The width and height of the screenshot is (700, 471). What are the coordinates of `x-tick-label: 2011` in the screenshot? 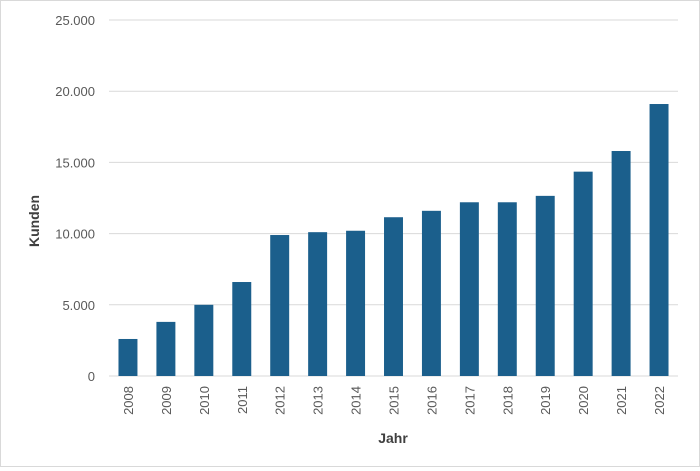 It's located at (242, 400).